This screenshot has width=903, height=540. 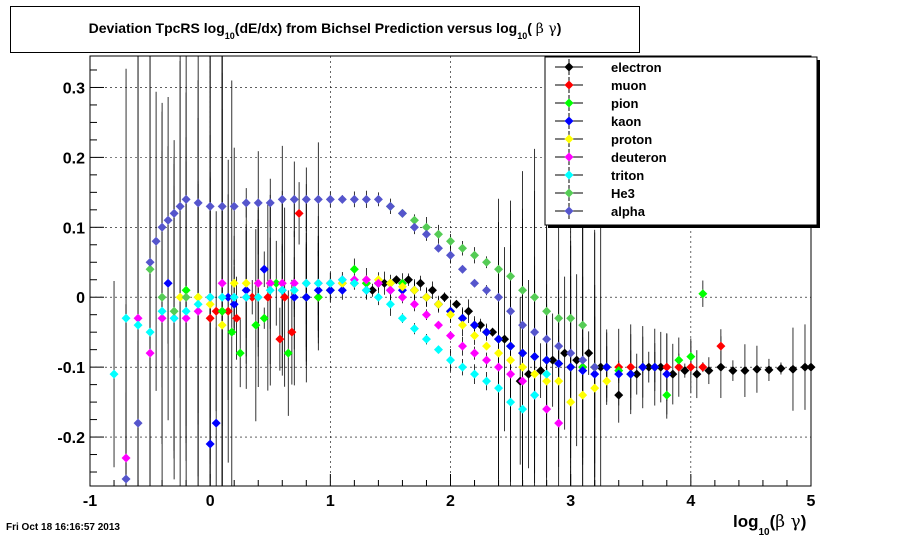 I want to click on y-tick-label: 0.1, so click(x=74, y=228).